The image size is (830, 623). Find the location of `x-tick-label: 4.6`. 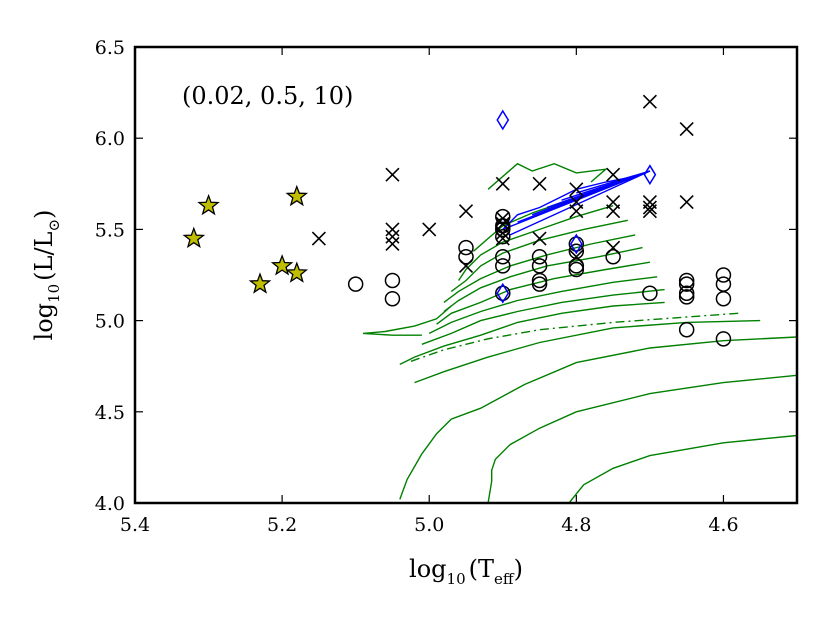

x-tick-label: 4.6 is located at coordinates (723, 525).